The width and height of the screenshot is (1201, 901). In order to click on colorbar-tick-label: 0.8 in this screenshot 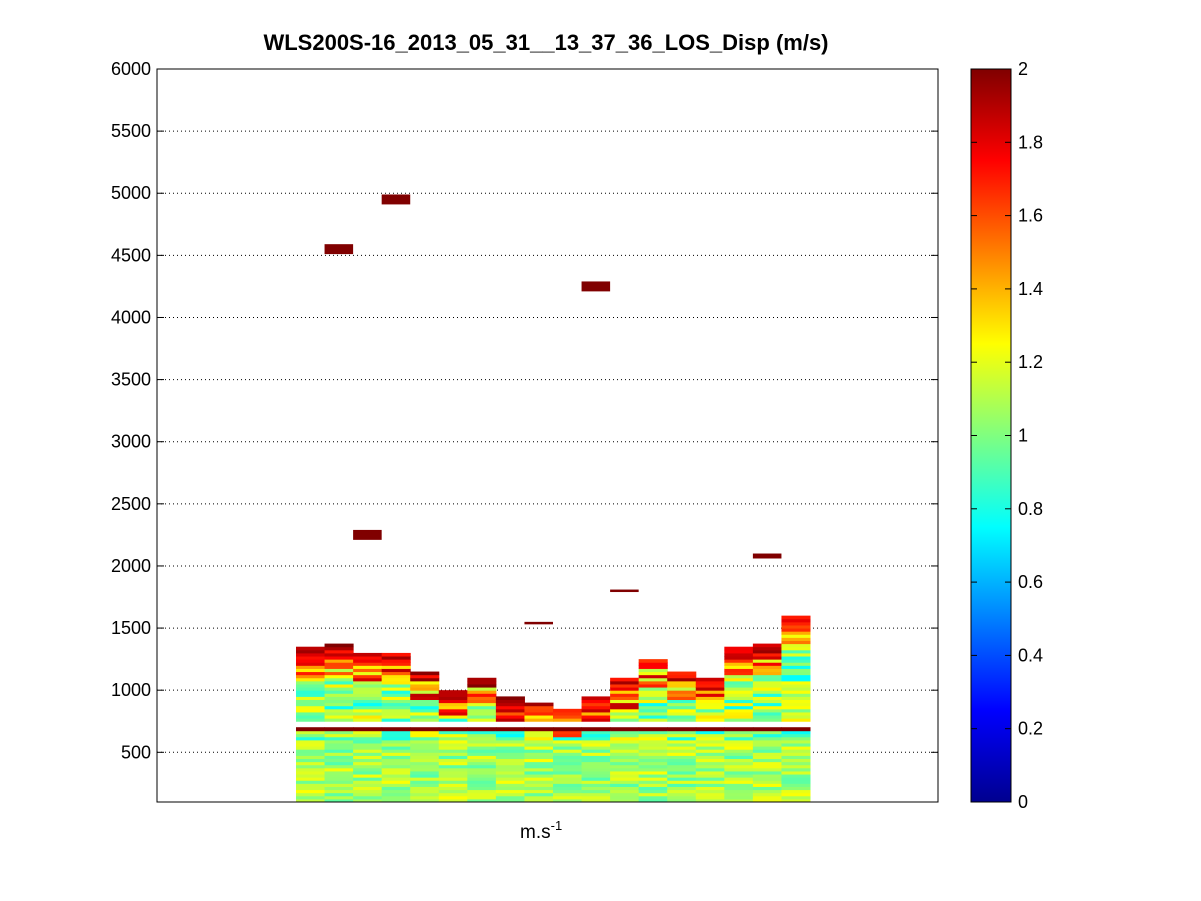, I will do `click(1030, 509)`.